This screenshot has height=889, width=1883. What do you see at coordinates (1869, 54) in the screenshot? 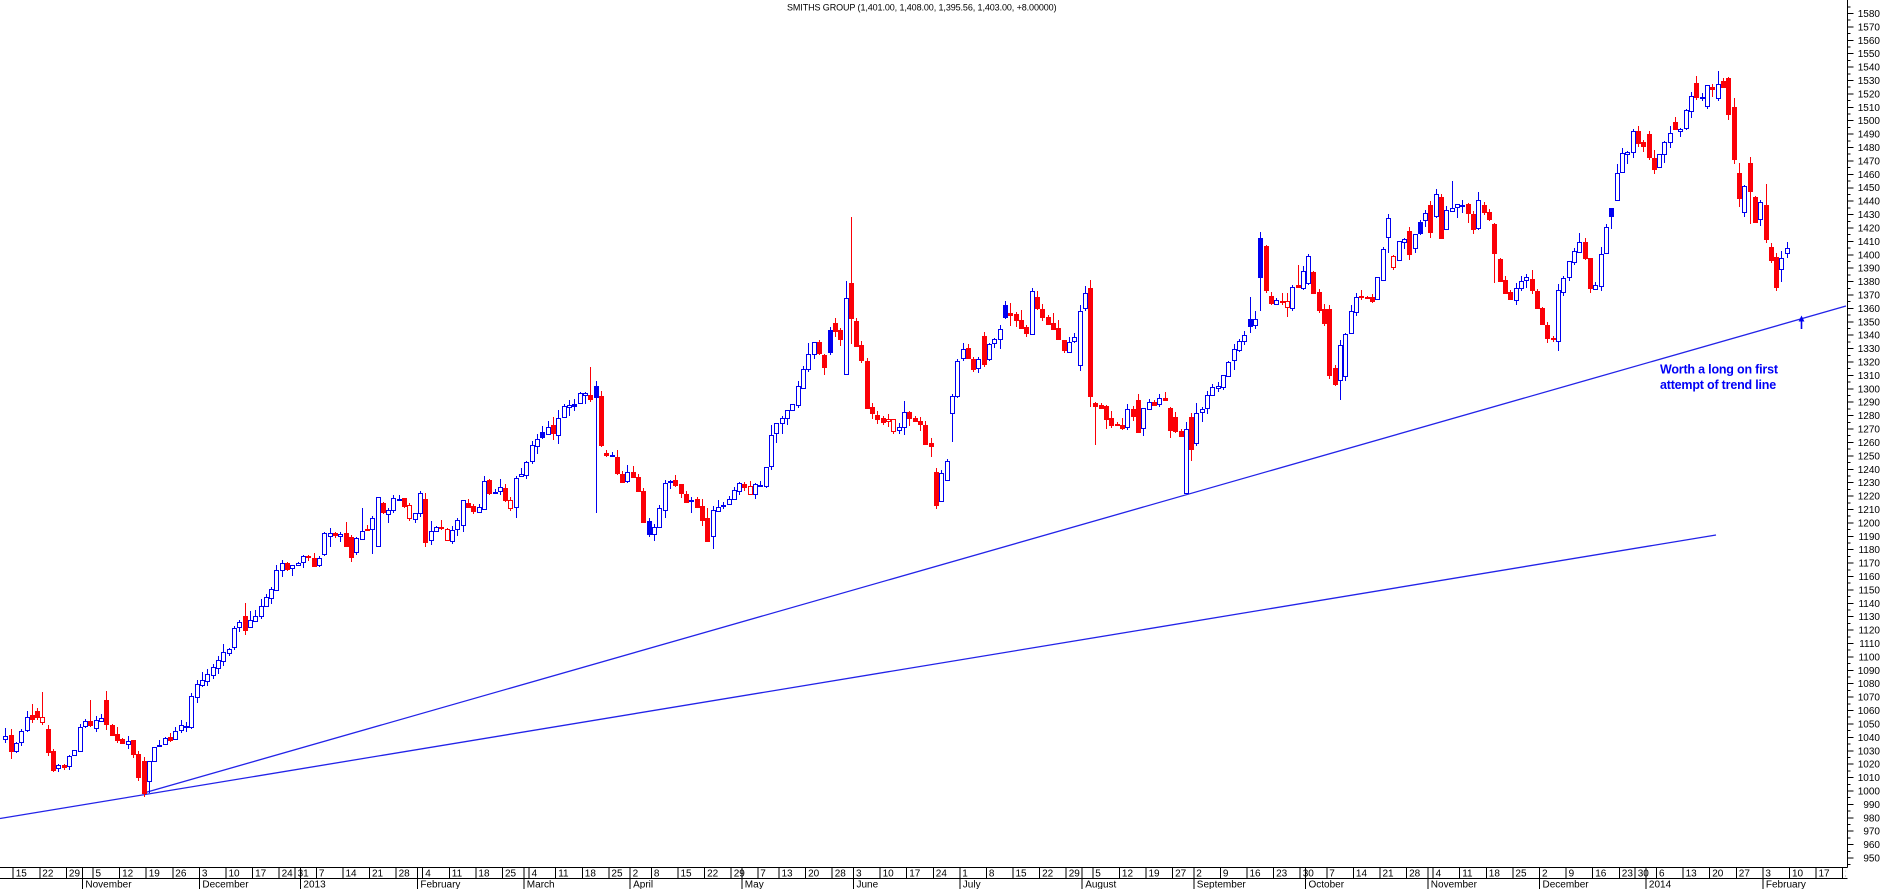
I see `svg-text: 1550` at bounding box center [1869, 54].